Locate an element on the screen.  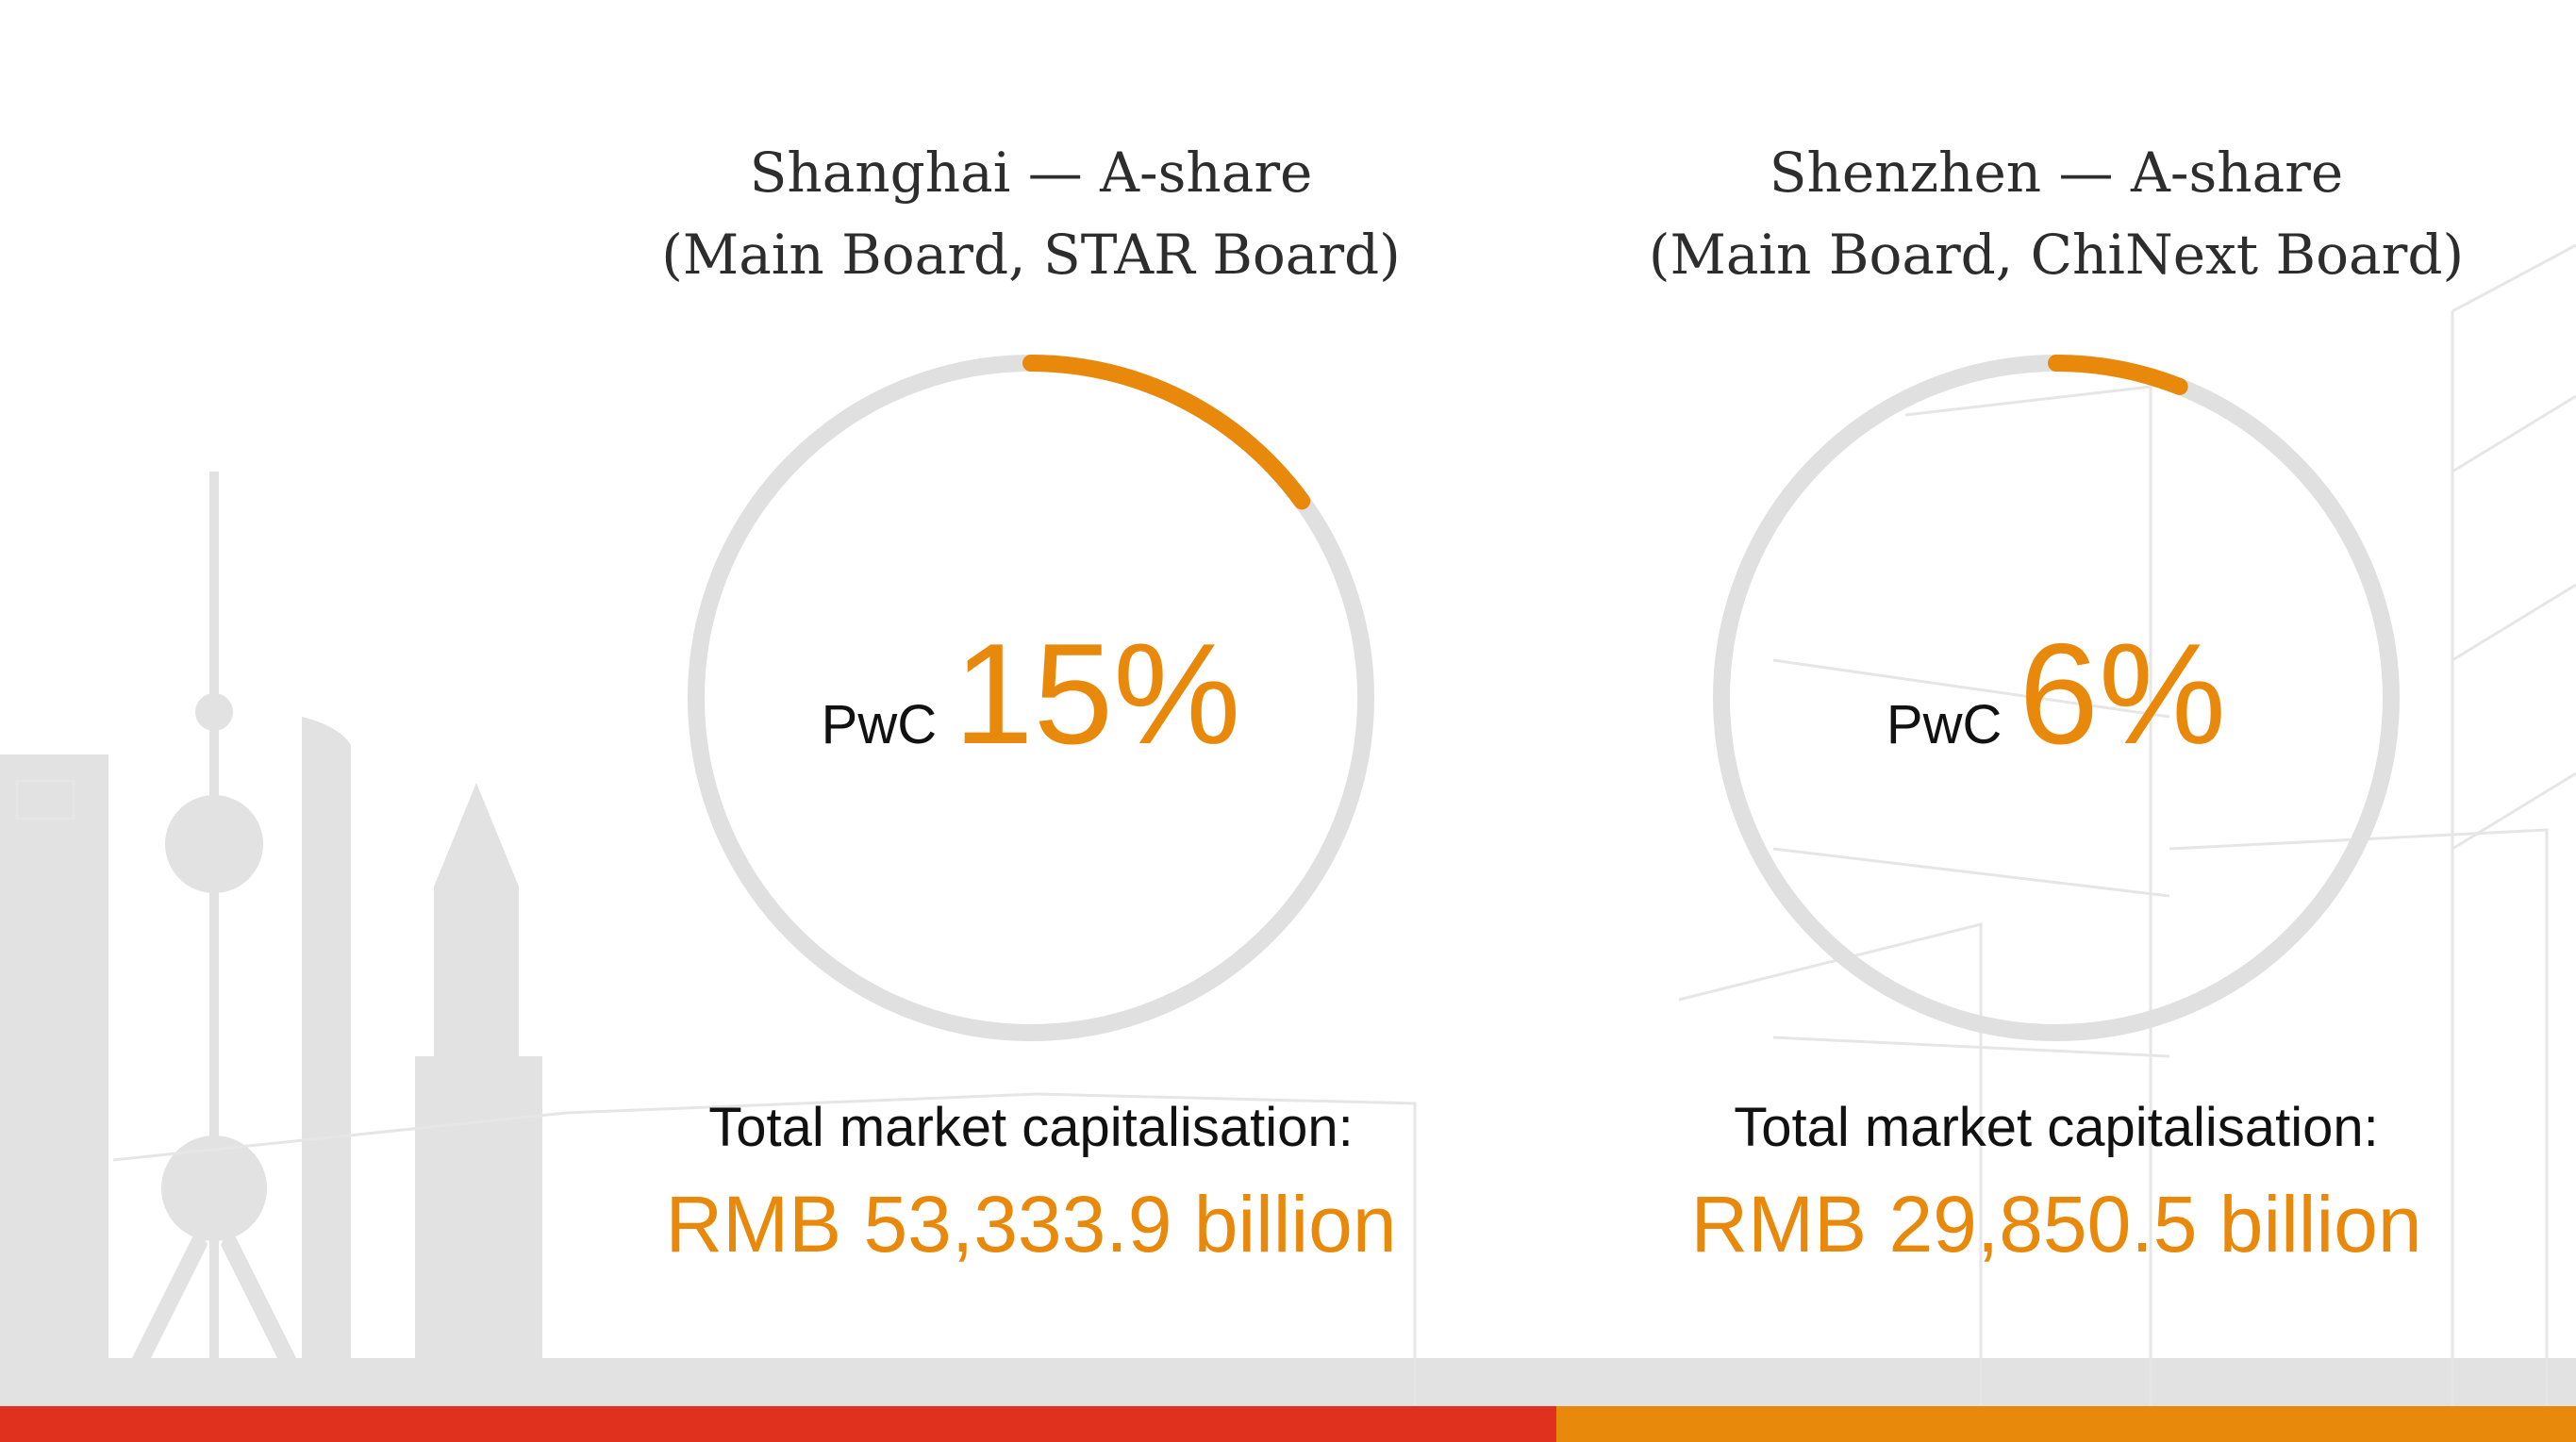
title-line-1: Shenzhen — A-share is located at coordinates (2056, 173).